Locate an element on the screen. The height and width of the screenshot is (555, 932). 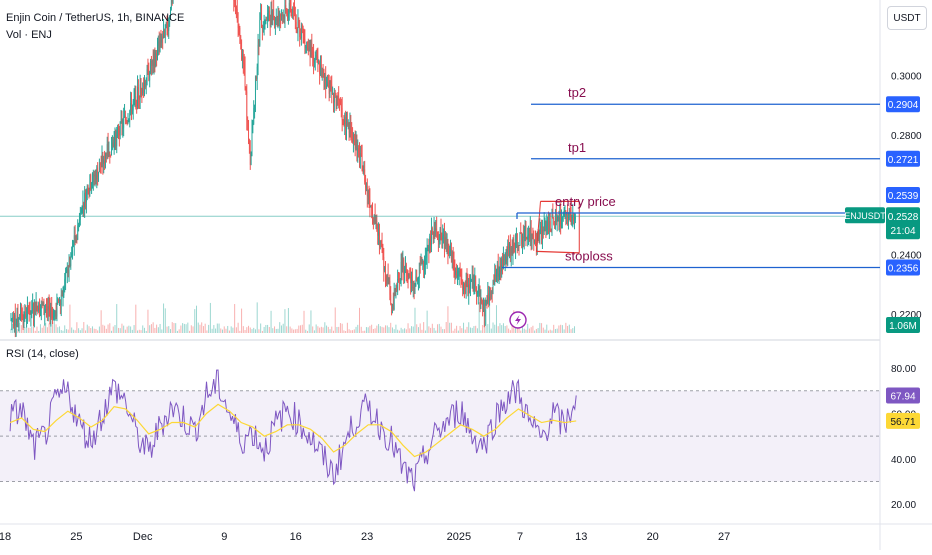
rsi-indicator-label: RSI (14, close) is located at coordinates (42, 354).